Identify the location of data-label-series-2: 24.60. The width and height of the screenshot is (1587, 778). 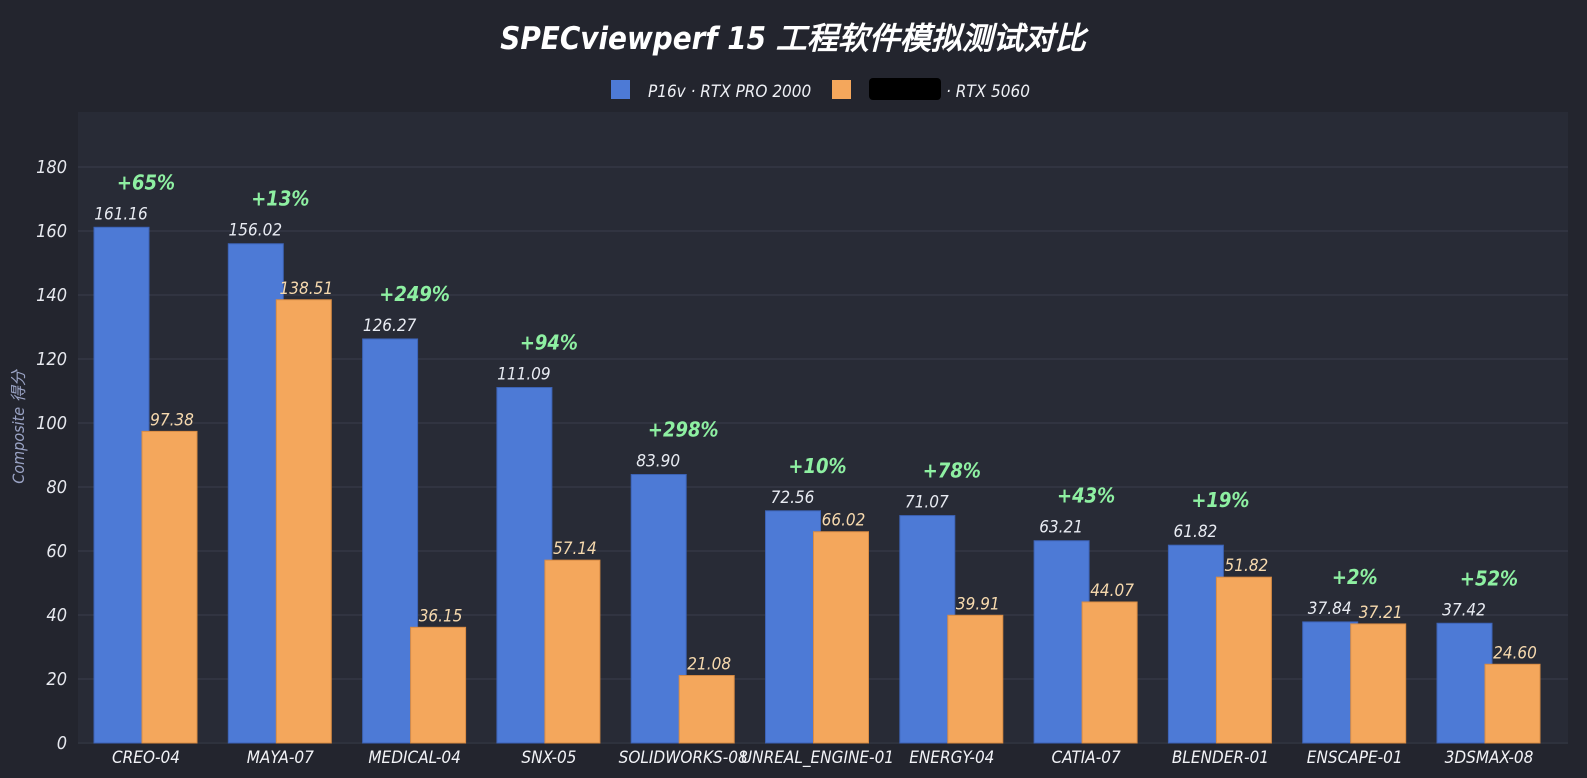
(1515, 653).